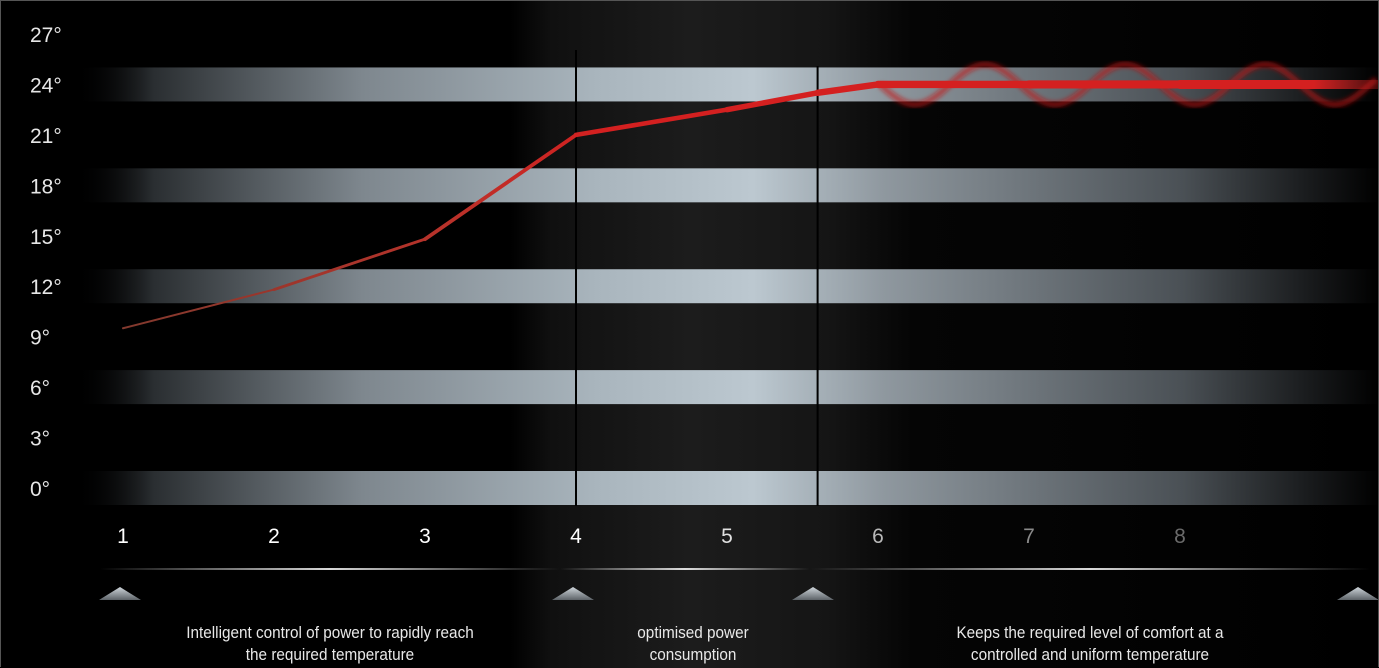  I want to click on phase-3-caption-line-2: controlled and uniform temperature, so click(1090, 654).